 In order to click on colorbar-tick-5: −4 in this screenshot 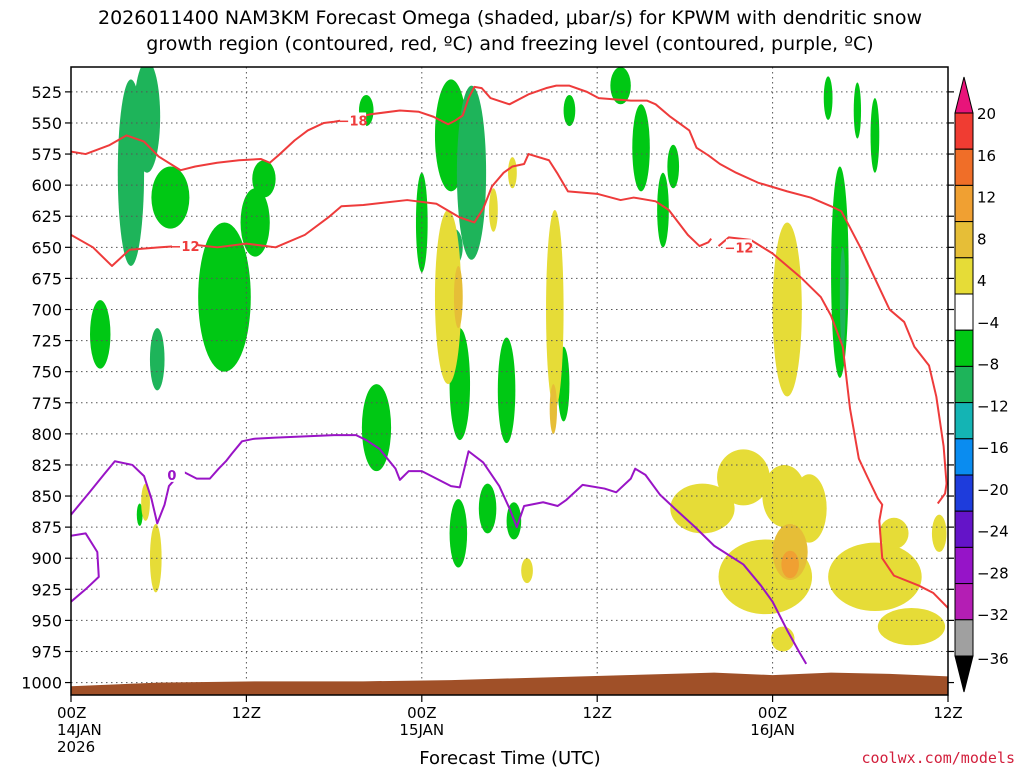, I will do `click(988, 323)`.